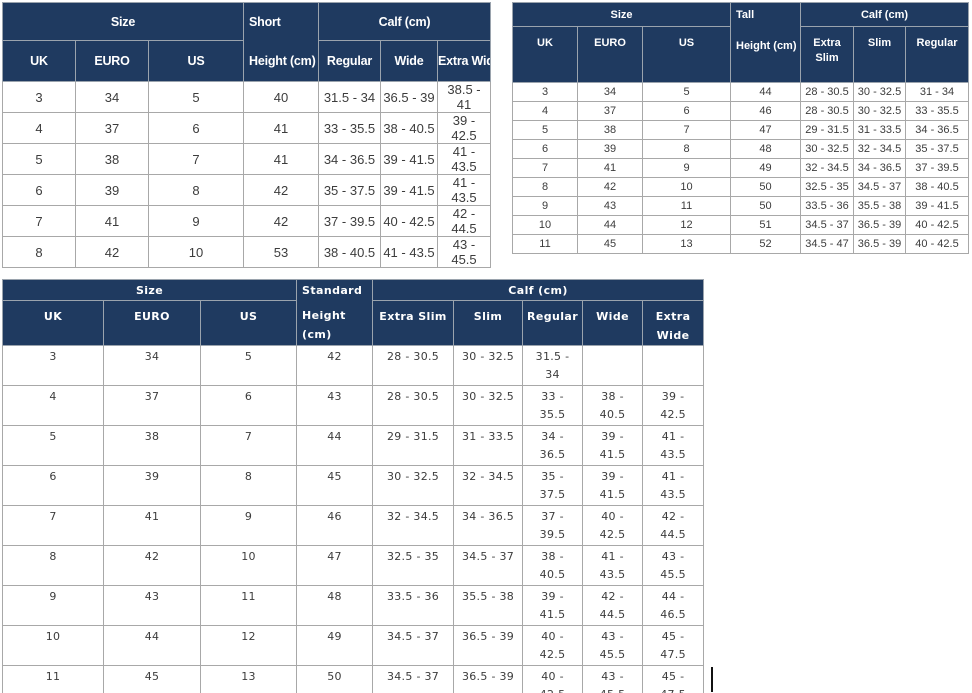 The height and width of the screenshot is (693, 972). What do you see at coordinates (686, 225) in the screenshot?
I see `table-cell: 12` at bounding box center [686, 225].